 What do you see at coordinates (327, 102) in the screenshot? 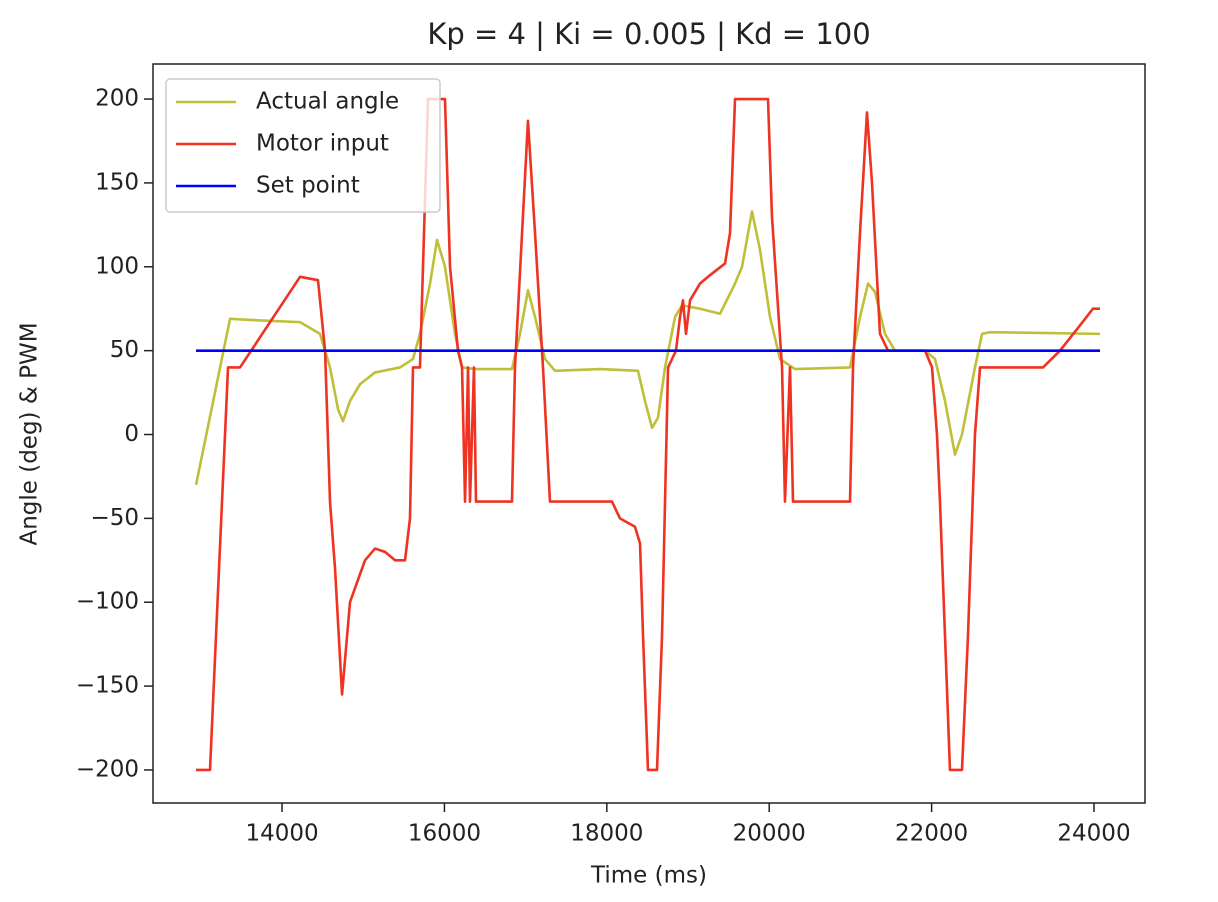
I see `legend-label: Actual angle` at bounding box center [327, 102].